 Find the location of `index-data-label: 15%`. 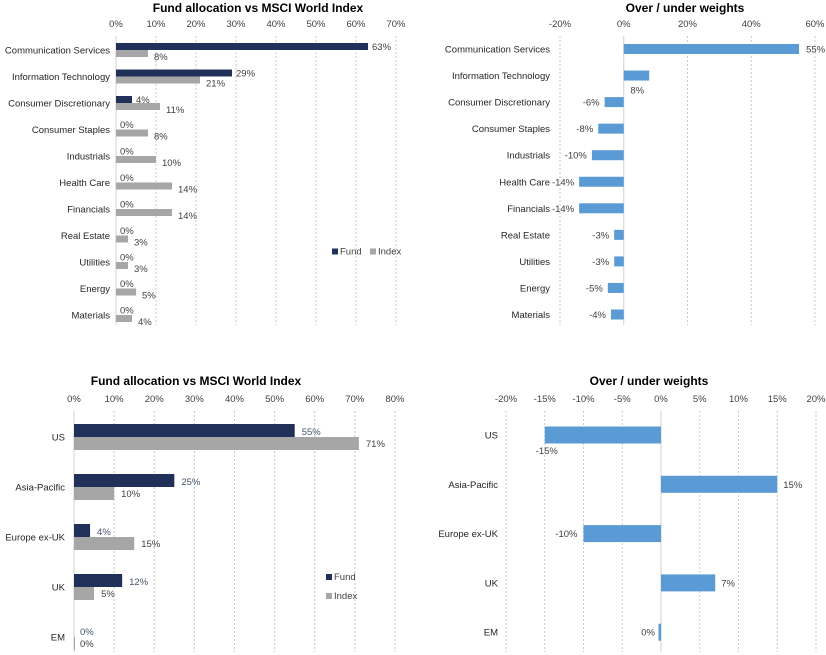

index-data-label: 15% is located at coordinates (151, 544).